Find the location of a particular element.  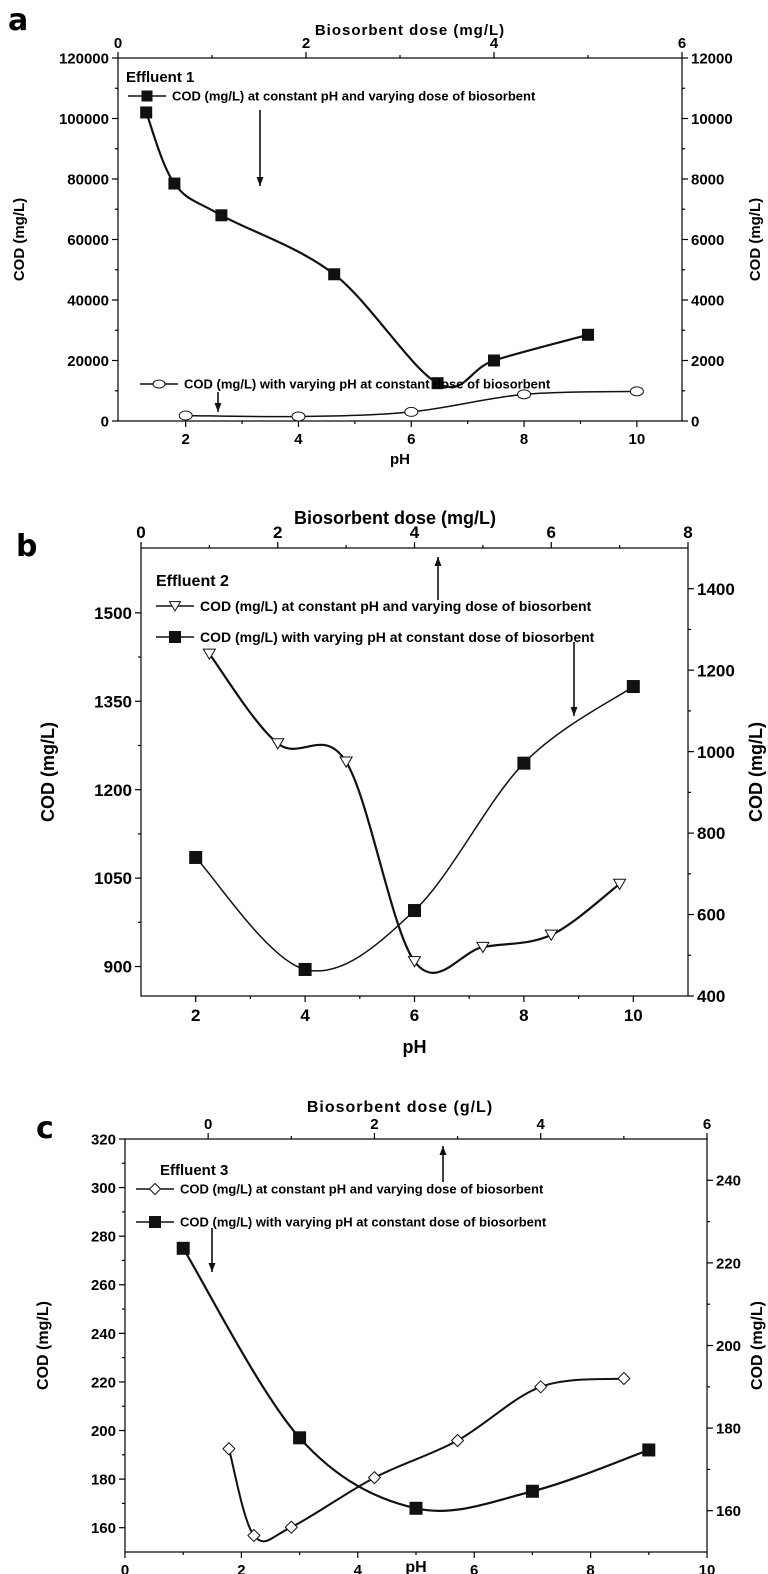

left-axis-tick-label: 20000 is located at coordinates (88, 361).